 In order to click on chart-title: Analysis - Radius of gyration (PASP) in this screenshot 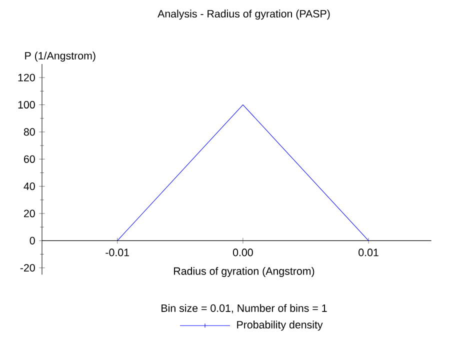, I will do `click(244, 15)`.